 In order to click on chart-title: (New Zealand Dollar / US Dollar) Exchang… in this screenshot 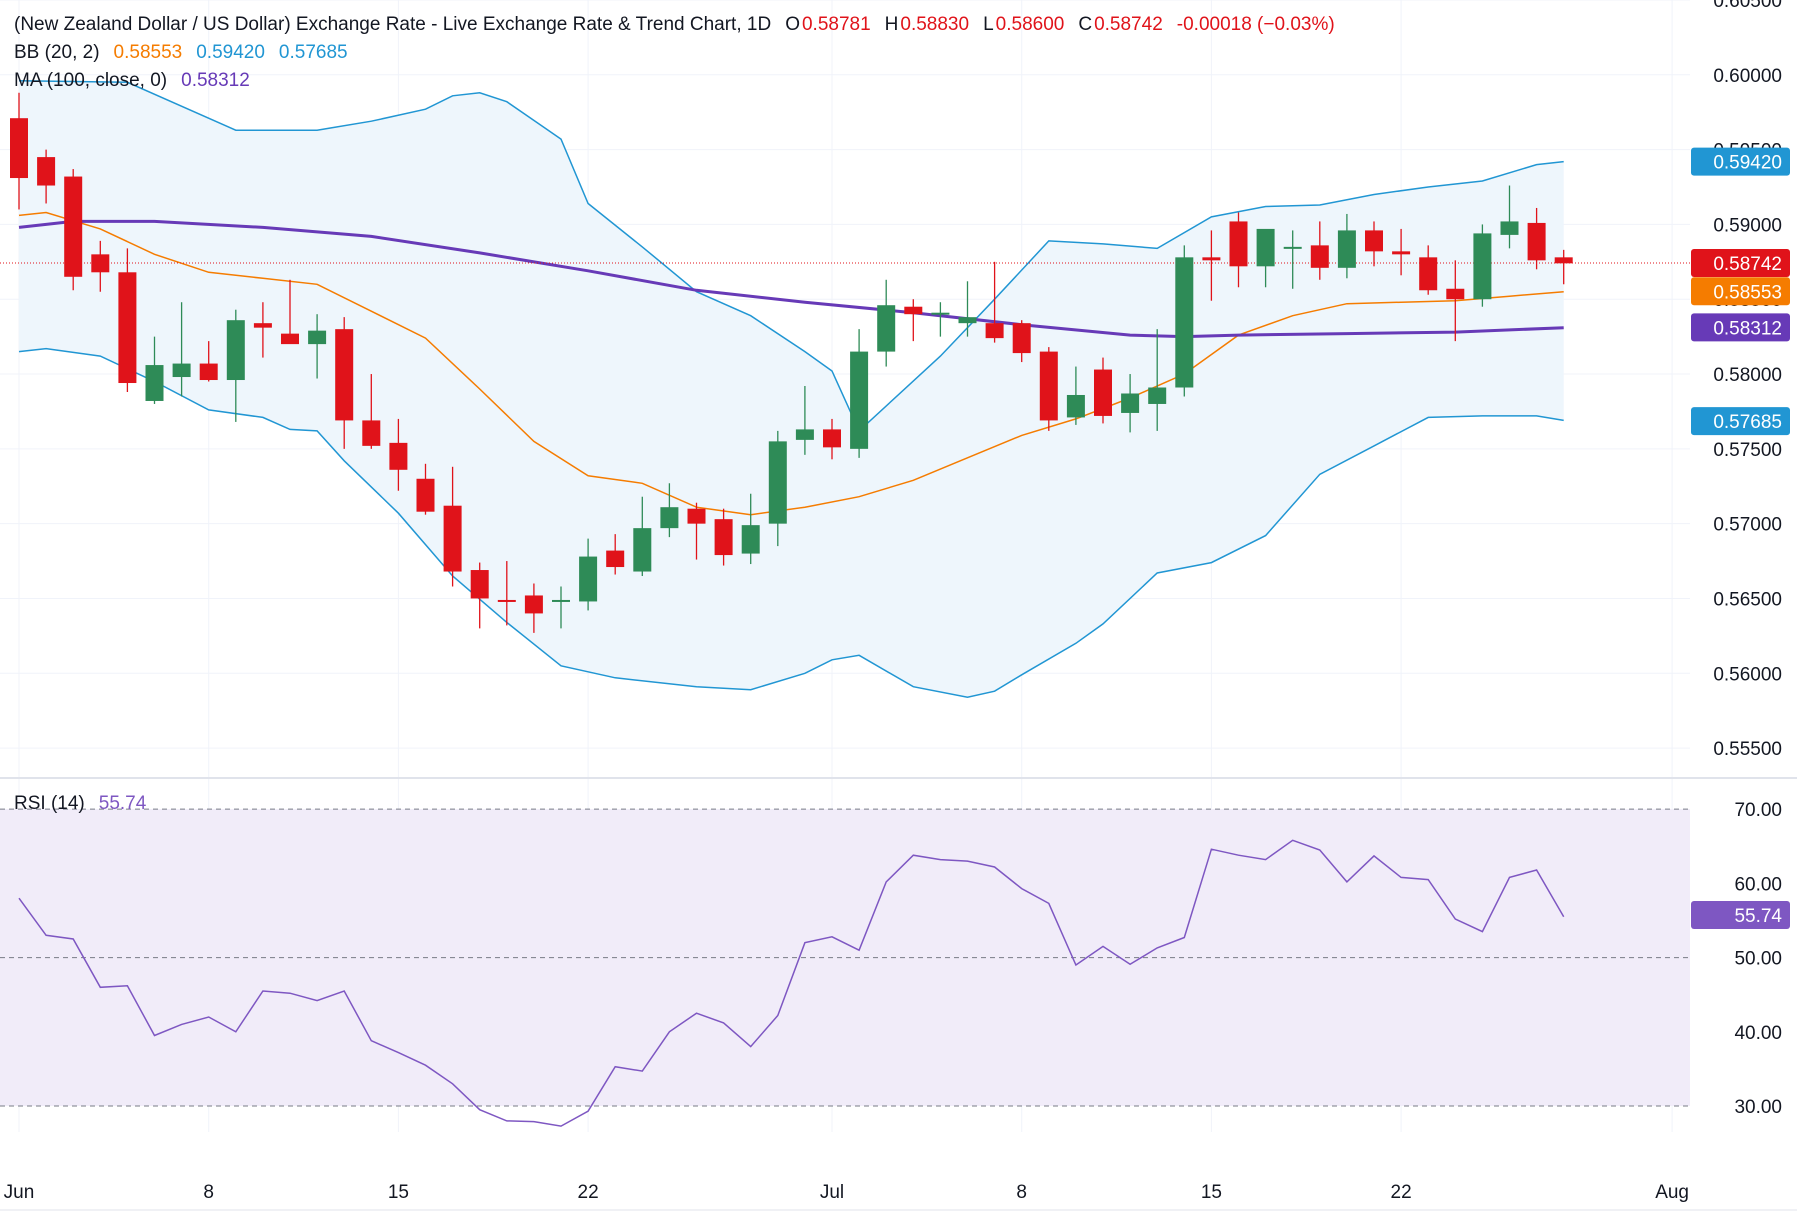, I will do `click(393, 24)`.